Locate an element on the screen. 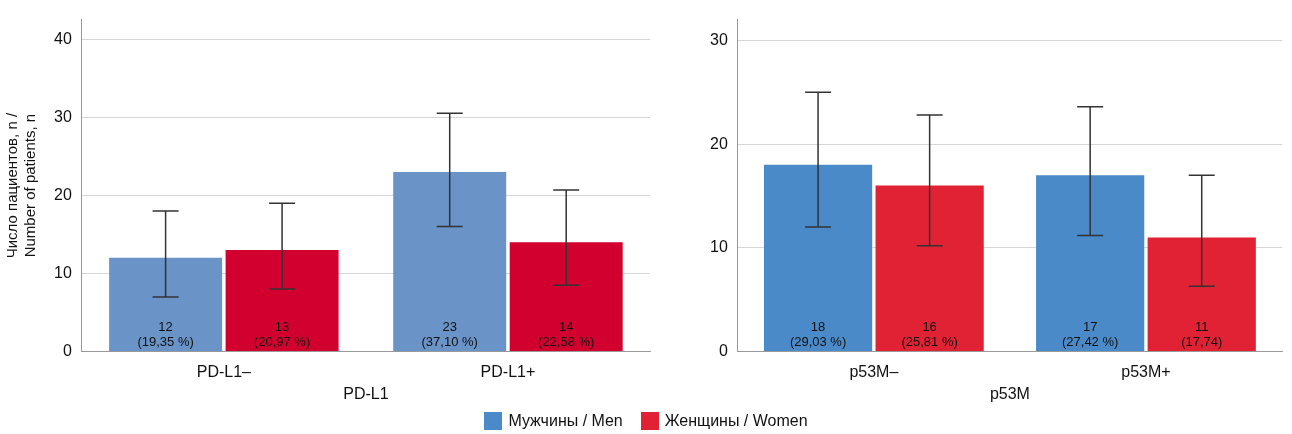  legend-label: Мужчины / Men is located at coordinates (565, 421).